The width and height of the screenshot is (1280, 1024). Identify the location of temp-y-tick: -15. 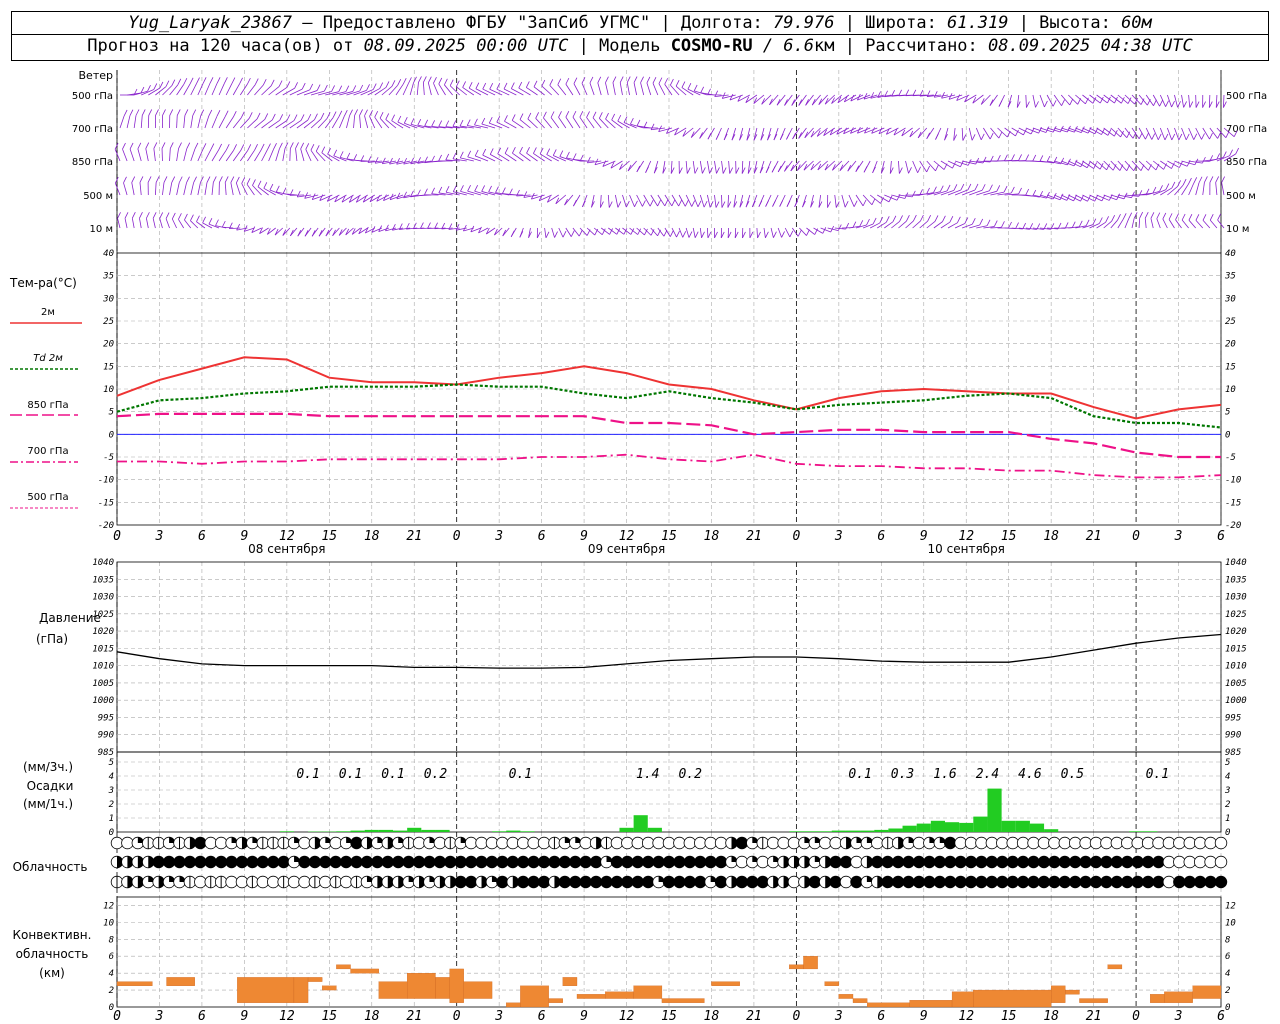
(106, 503).